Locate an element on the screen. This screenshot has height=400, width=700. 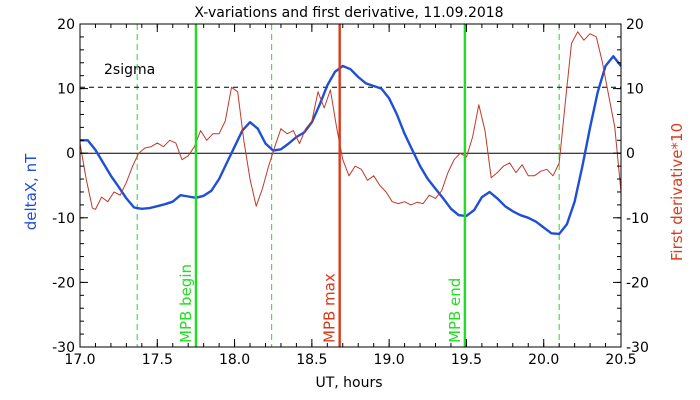
x-axis-label: UT, hours is located at coordinates (348, 383).